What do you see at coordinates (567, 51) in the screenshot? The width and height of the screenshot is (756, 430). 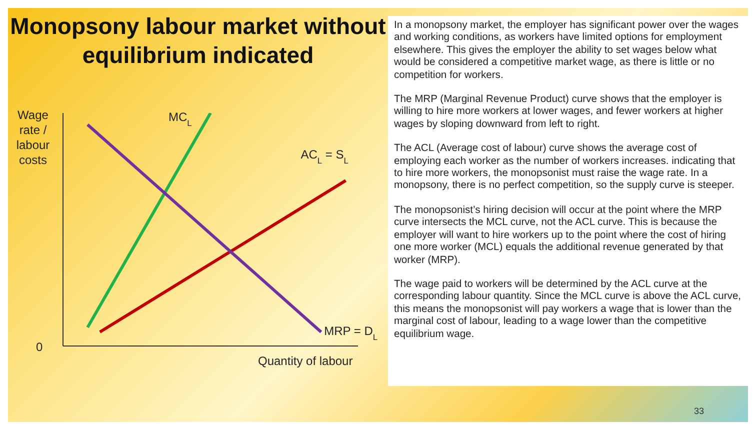 I see `text: In a monopsony market, the employer has significant power over the wages and working conditions, as workers have limited options for employment elsewhere. This gives the employer the ability to set wages below what would be considered a competitive market wage, as there is little or no competition for workers.` at bounding box center [567, 51].